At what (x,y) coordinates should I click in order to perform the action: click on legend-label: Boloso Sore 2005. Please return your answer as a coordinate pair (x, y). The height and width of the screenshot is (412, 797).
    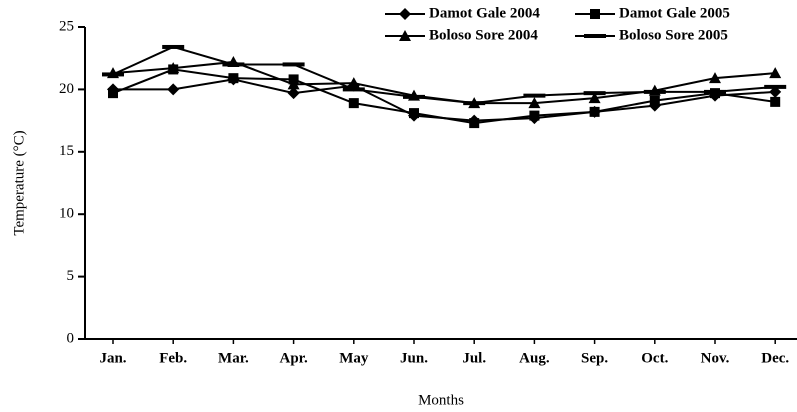
    Looking at the image, I should click on (673, 35).